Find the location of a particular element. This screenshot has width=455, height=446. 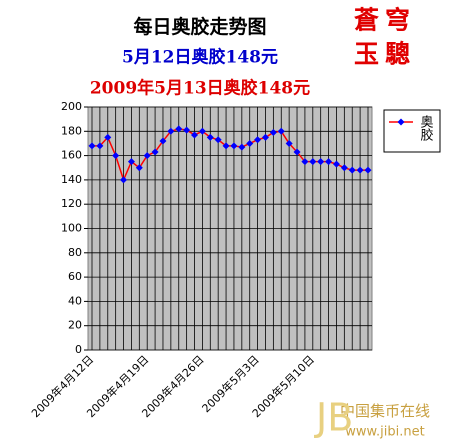

watermark: 中国集币在线 is located at coordinates (385, 411).